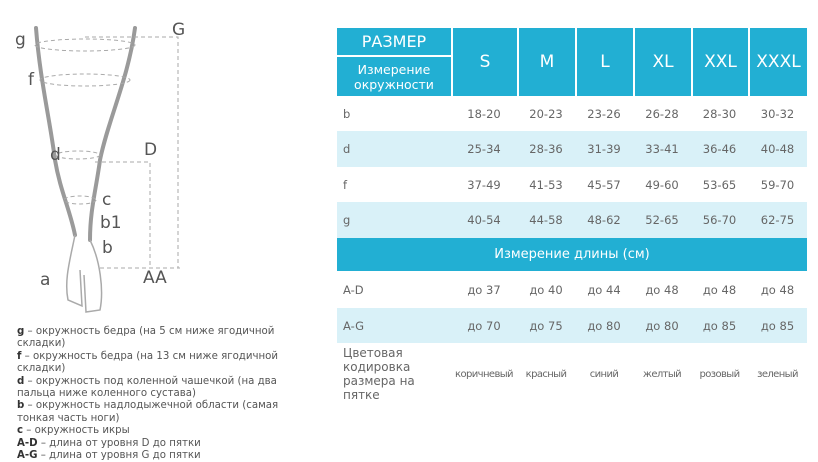  I want to click on cell-value: 37-49, so click(484, 184).